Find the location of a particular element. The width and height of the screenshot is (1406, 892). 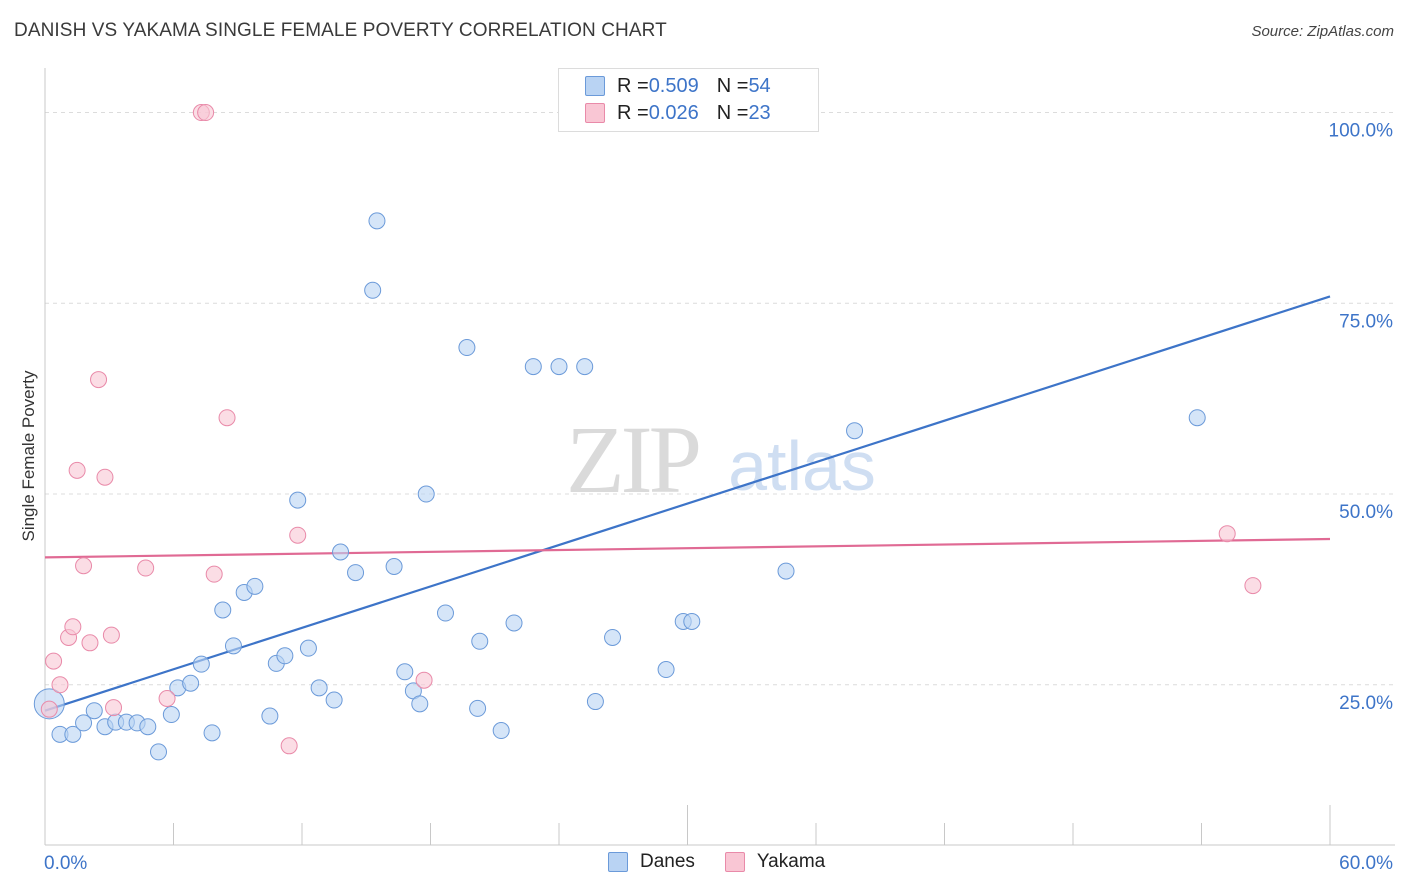

danes-n-label: N = is located at coordinates (732, 85).